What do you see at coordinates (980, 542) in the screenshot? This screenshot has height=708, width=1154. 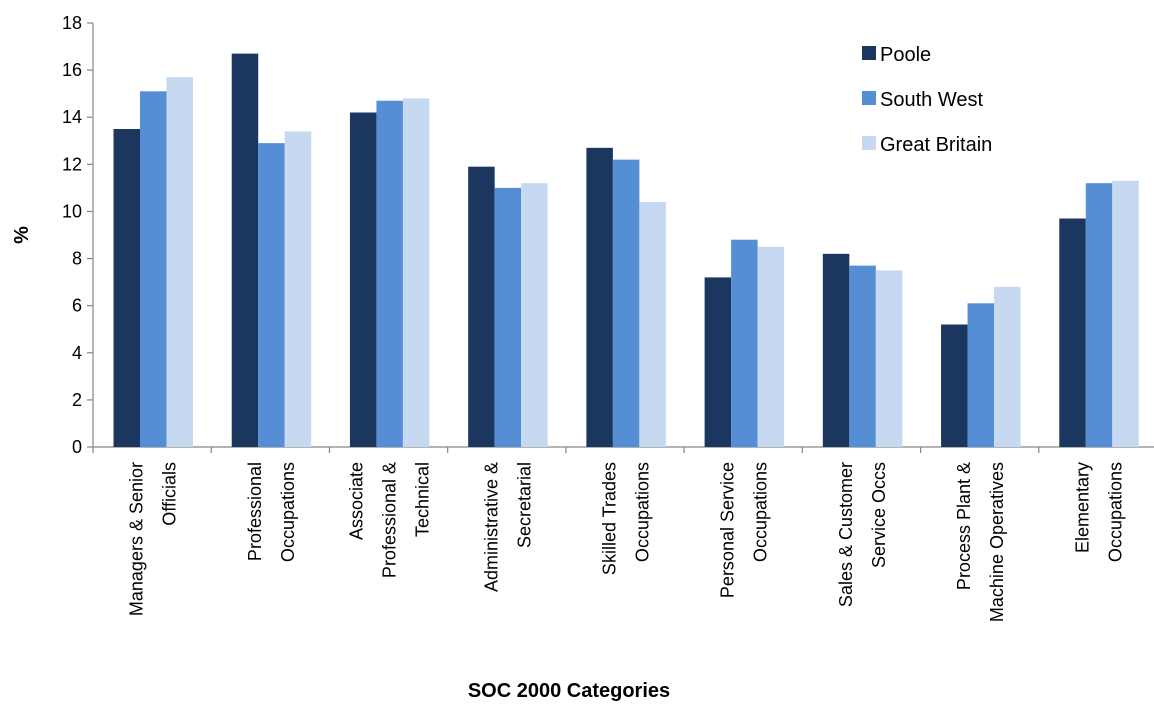 I see `category-label: Process Plant & Machine Operatives` at bounding box center [980, 542].